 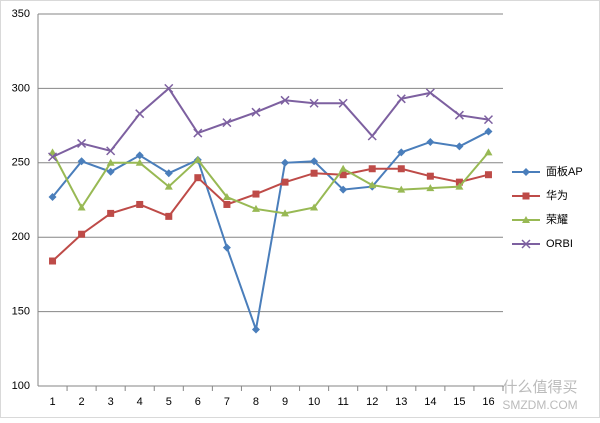 I want to click on watermark: 什么值得买, so click(x=539, y=387).